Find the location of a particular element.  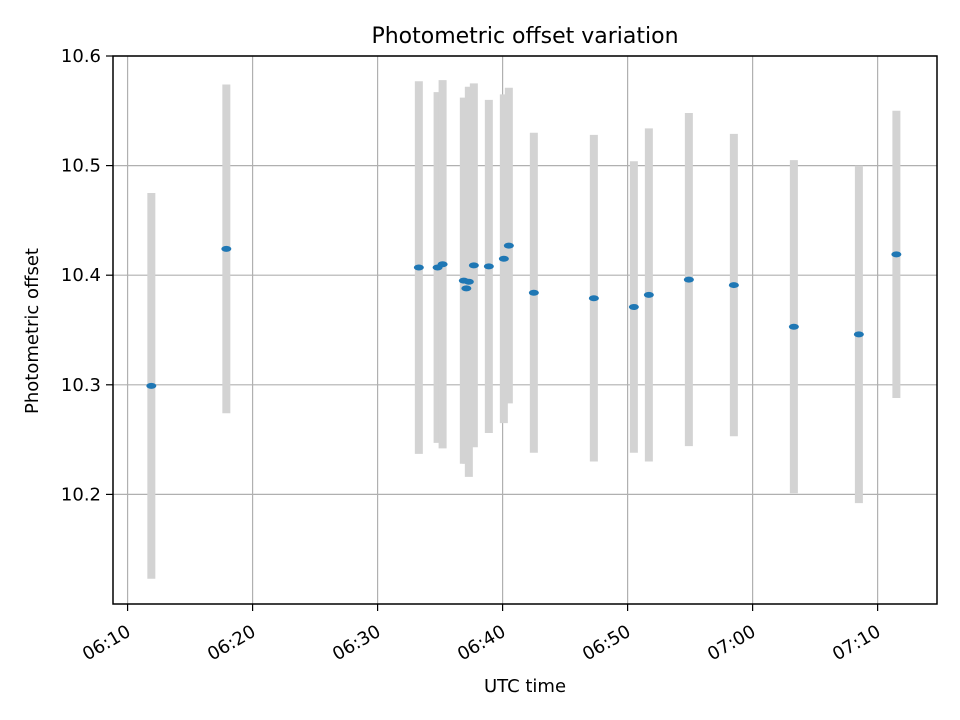

chart-title: Photometric offset variation is located at coordinates (524, 36).